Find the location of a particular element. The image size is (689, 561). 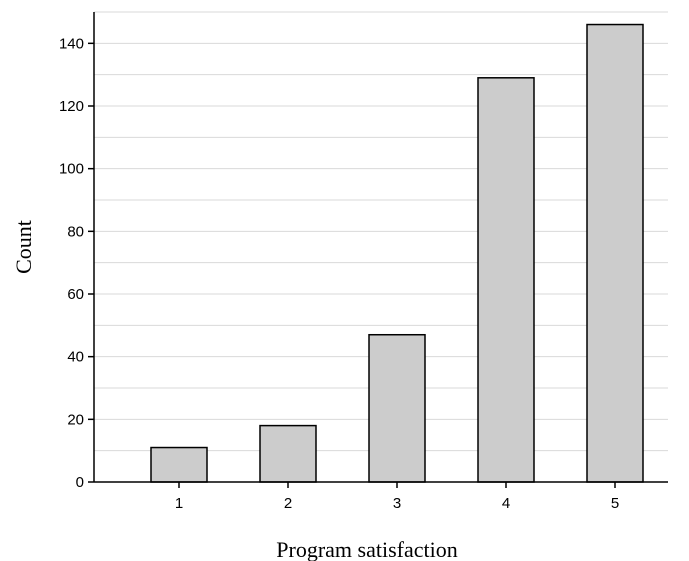

y-tick-label: 40 is located at coordinates (75, 357).